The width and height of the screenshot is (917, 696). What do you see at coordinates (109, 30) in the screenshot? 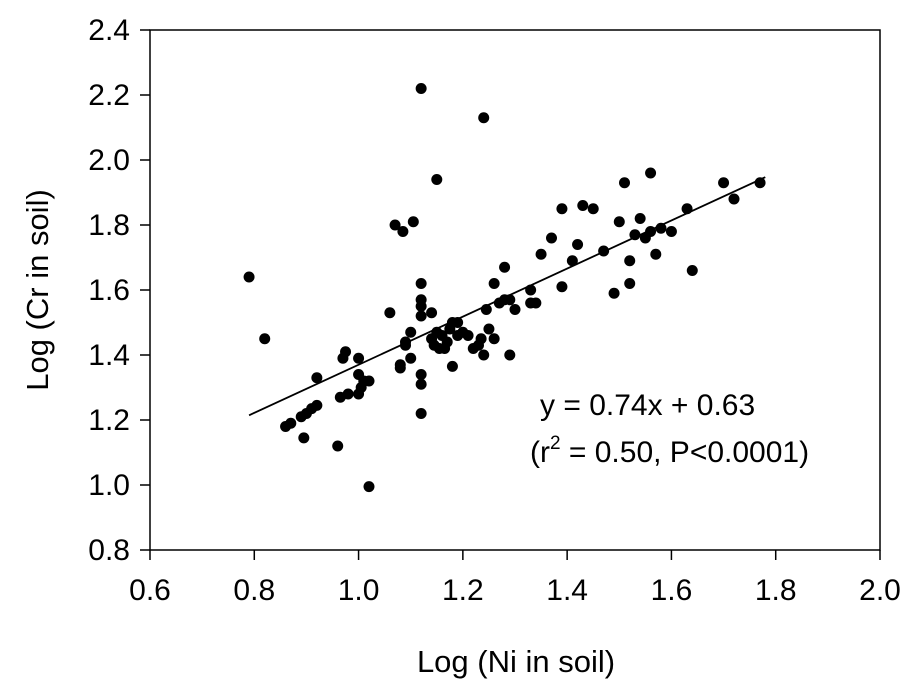
I see `y-tick-label: 2.4` at bounding box center [109, 30].